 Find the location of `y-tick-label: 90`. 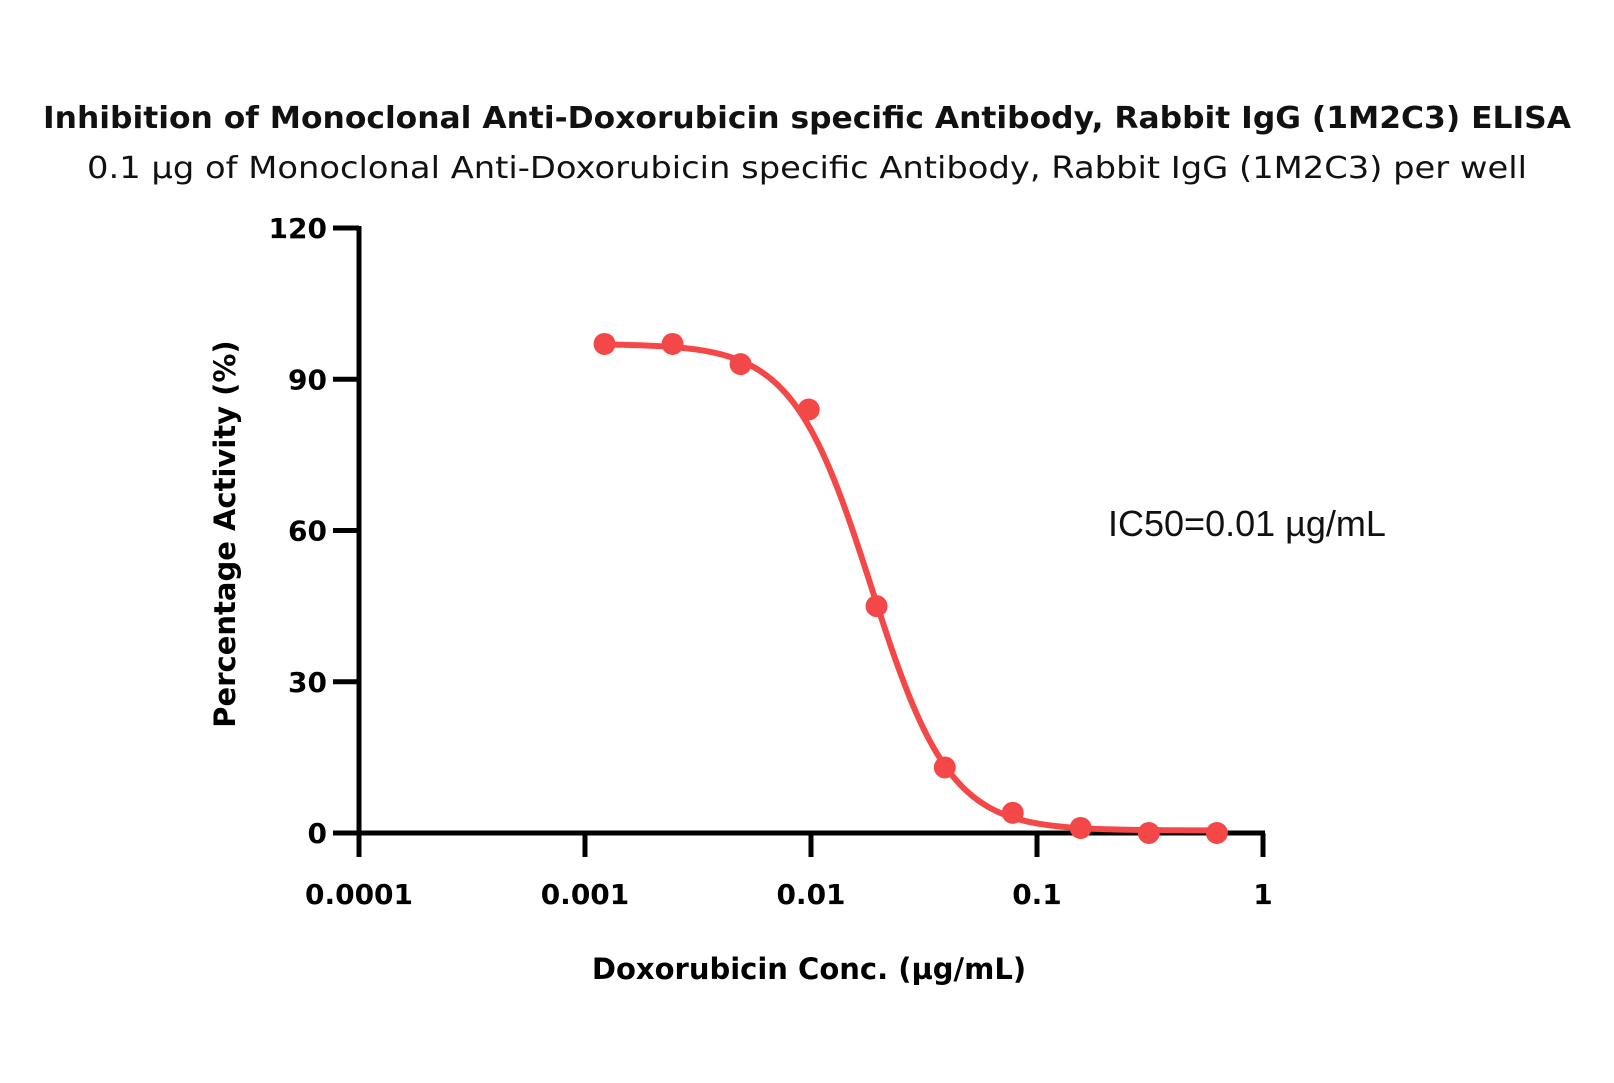

y-tick-label: 90 is located at coordinates (307, 379).